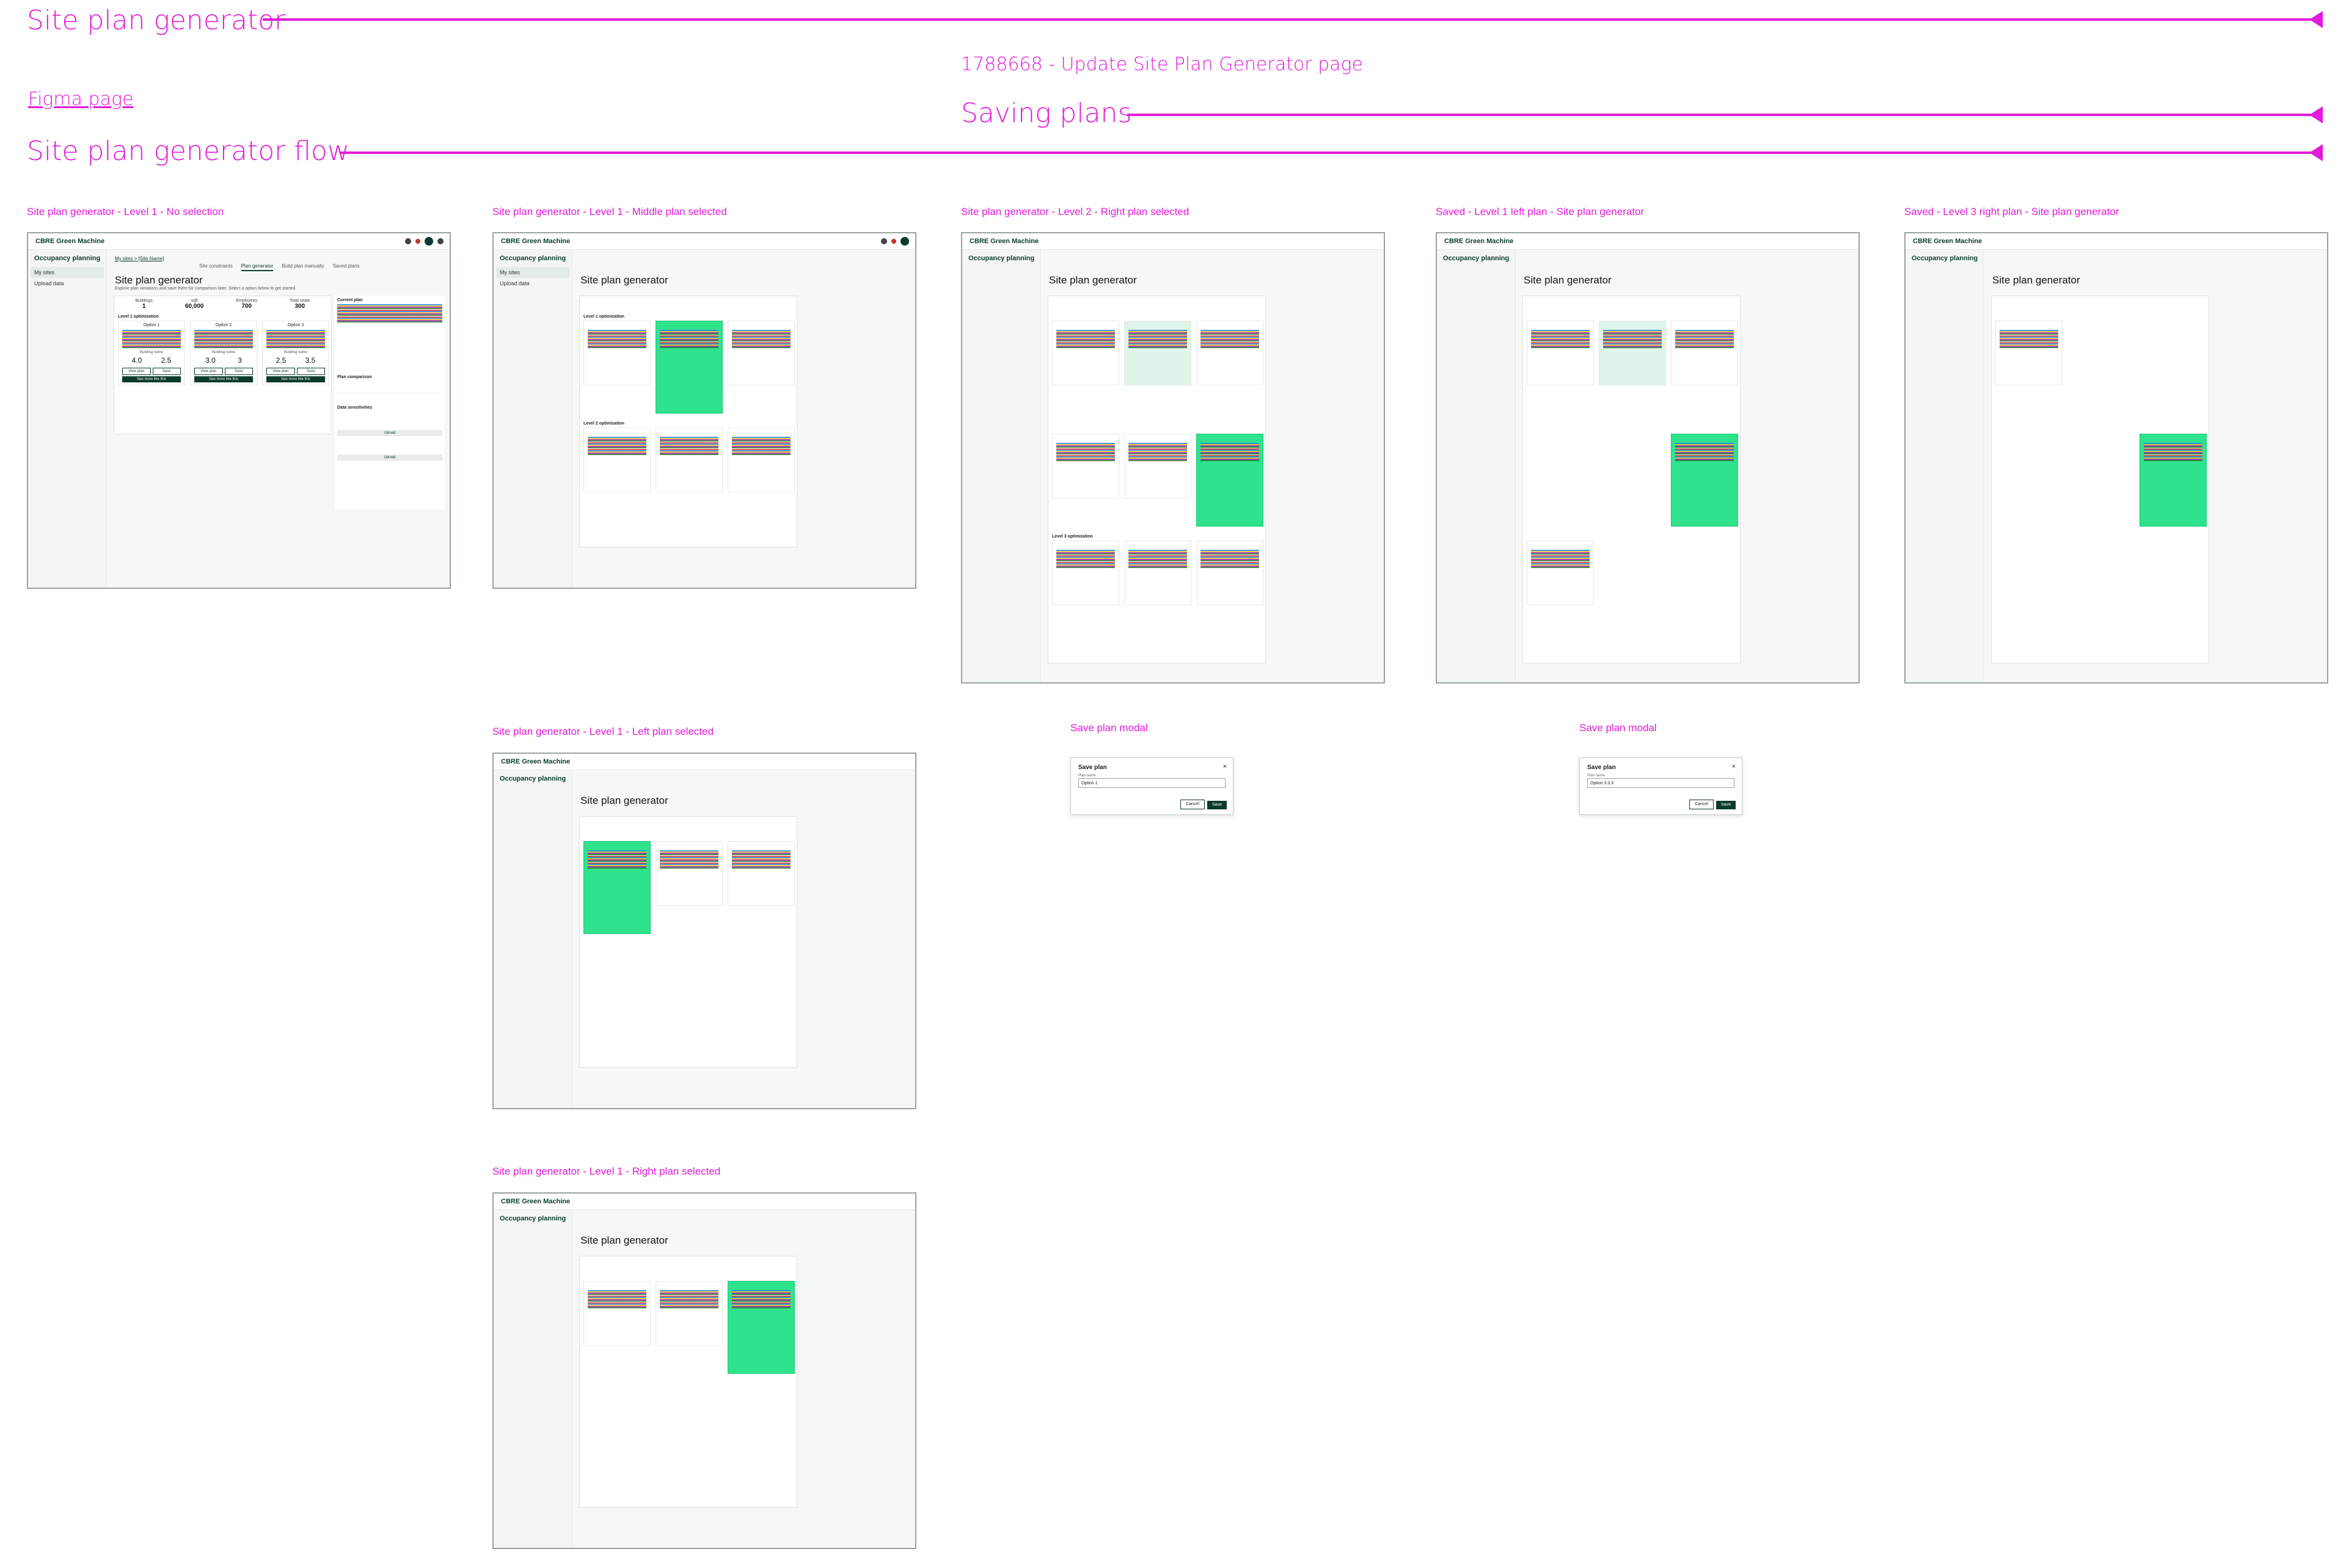 The image size is (2346, 1568). I want to click on plan-name-input: Option 3.3.3, so click(1660, 783).